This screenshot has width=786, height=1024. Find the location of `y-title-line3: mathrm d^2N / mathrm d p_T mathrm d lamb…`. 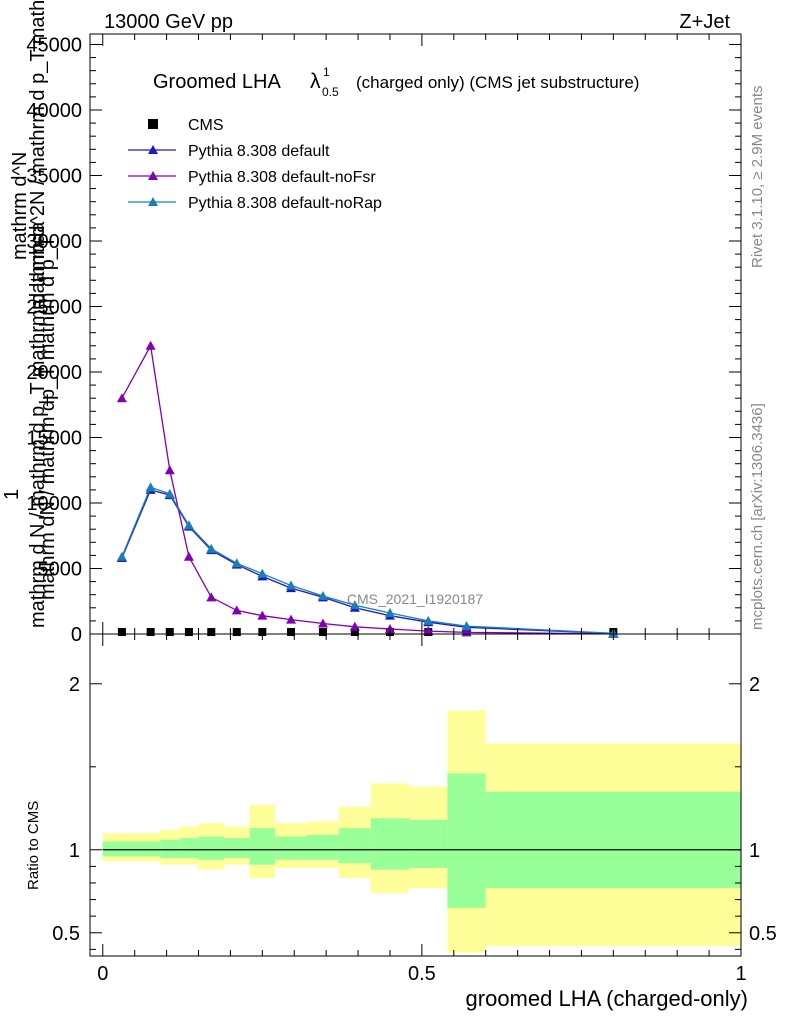

y-title-line3: mathrm d^2N / mathrm d p_T mathrm d lamb… is located at coordinates (38, 155).